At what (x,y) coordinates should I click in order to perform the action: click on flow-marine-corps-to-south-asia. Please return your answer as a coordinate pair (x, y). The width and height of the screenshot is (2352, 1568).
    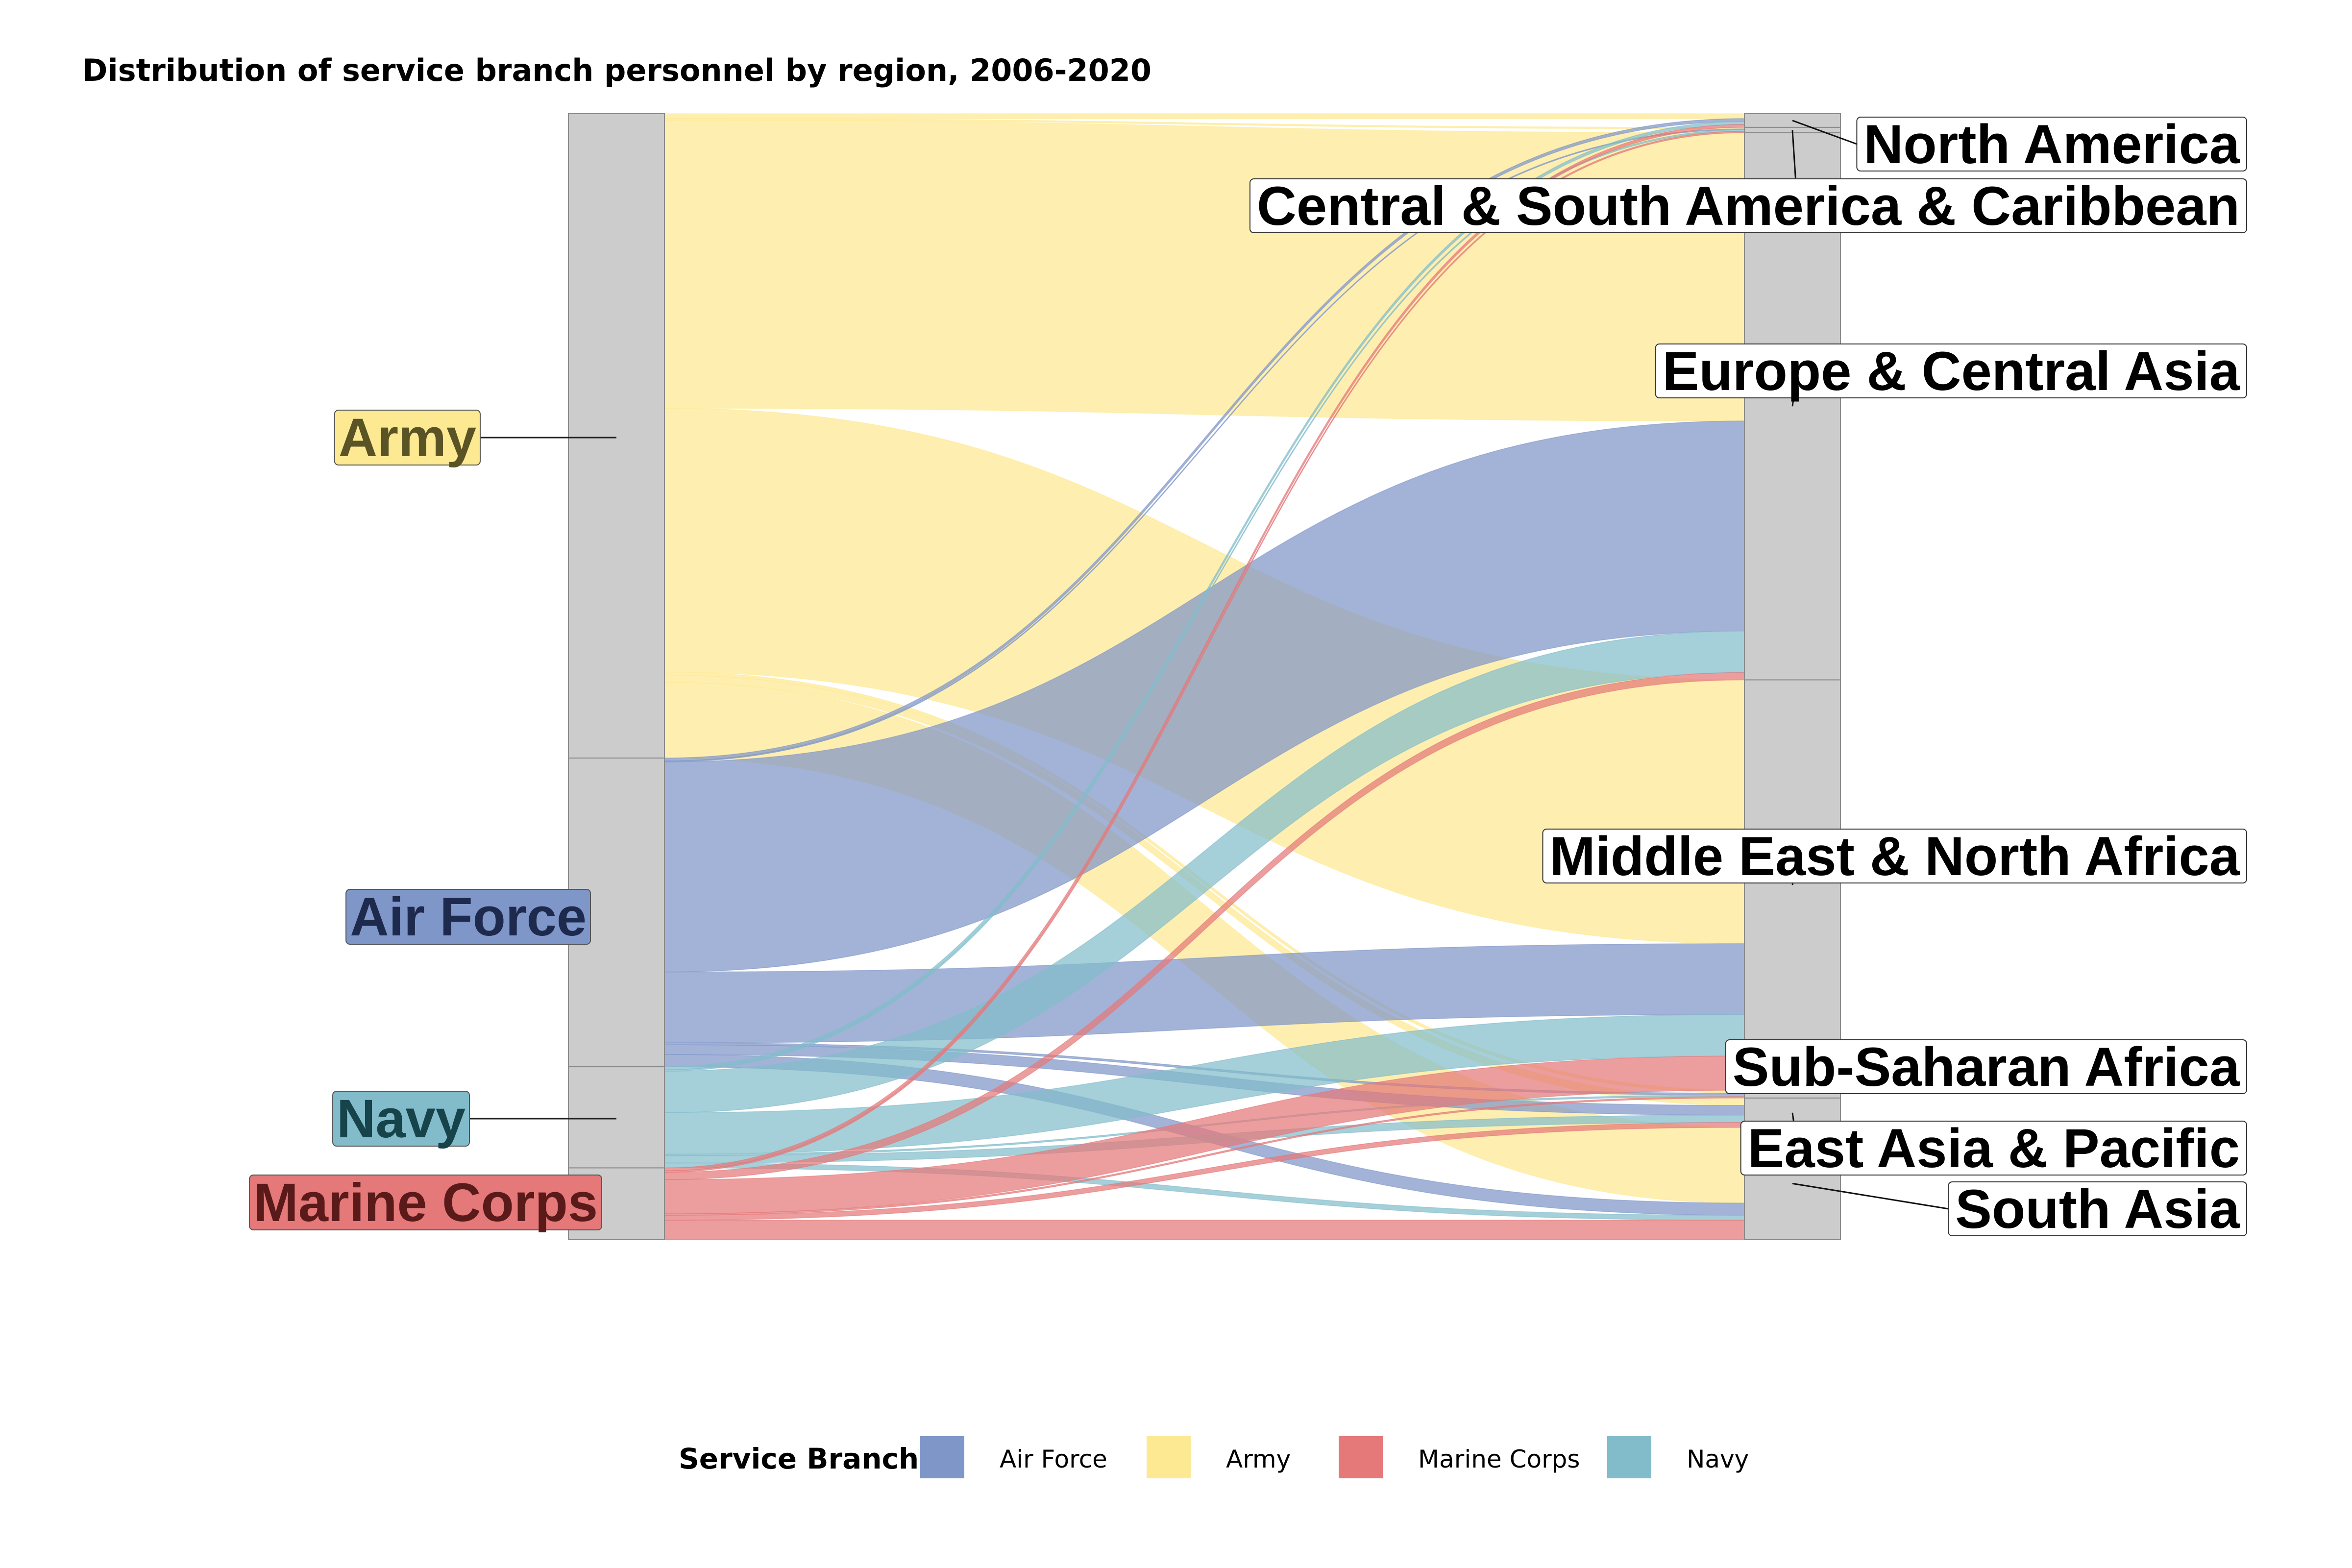
    Looking at the image, I should click on (1204, 1230).